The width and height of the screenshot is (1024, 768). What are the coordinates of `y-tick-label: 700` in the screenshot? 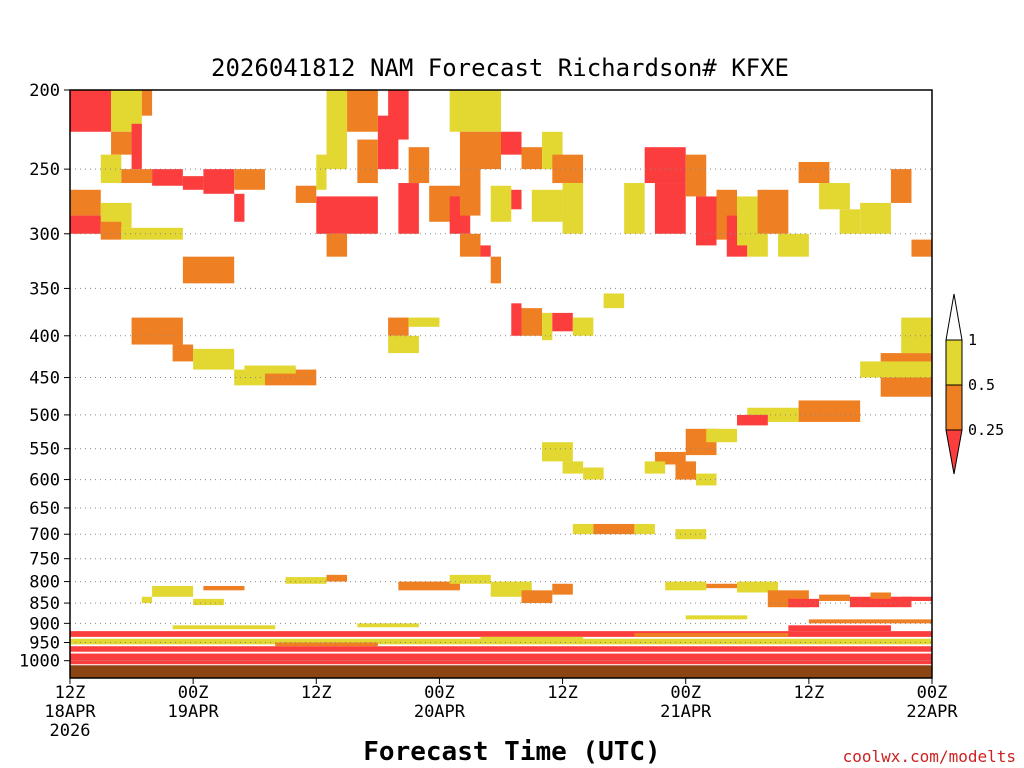 It's located at (44, 535).